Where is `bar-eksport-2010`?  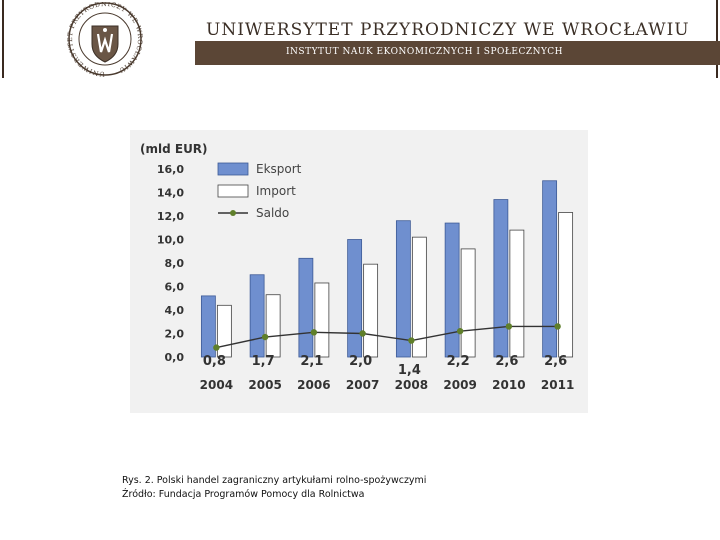
bar-eksport-2010 is located at coordinates (501, 278).